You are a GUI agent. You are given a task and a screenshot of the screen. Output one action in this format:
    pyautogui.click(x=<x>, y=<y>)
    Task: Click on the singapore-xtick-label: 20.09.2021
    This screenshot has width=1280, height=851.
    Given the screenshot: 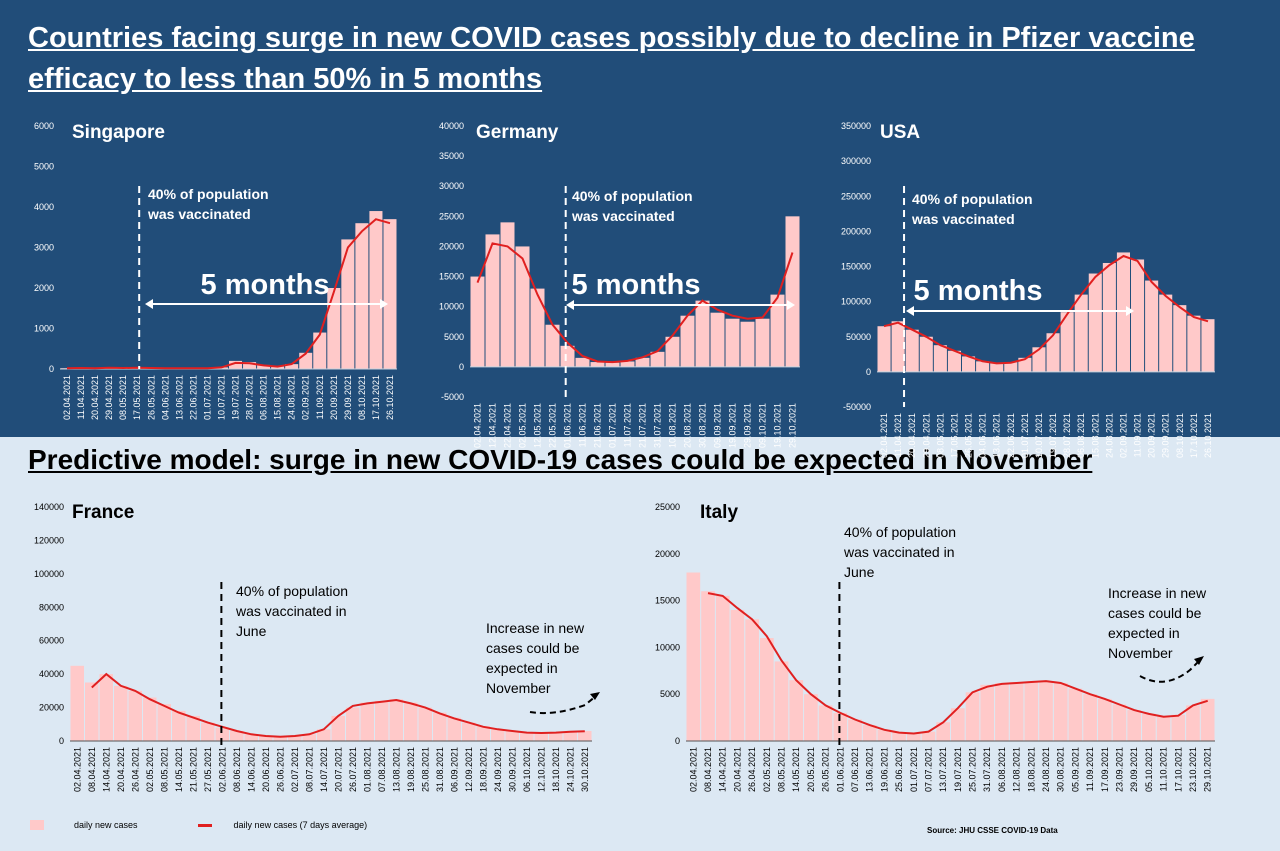 What is the action you would take?
    pyautogui.click(x=334, y=397)
    